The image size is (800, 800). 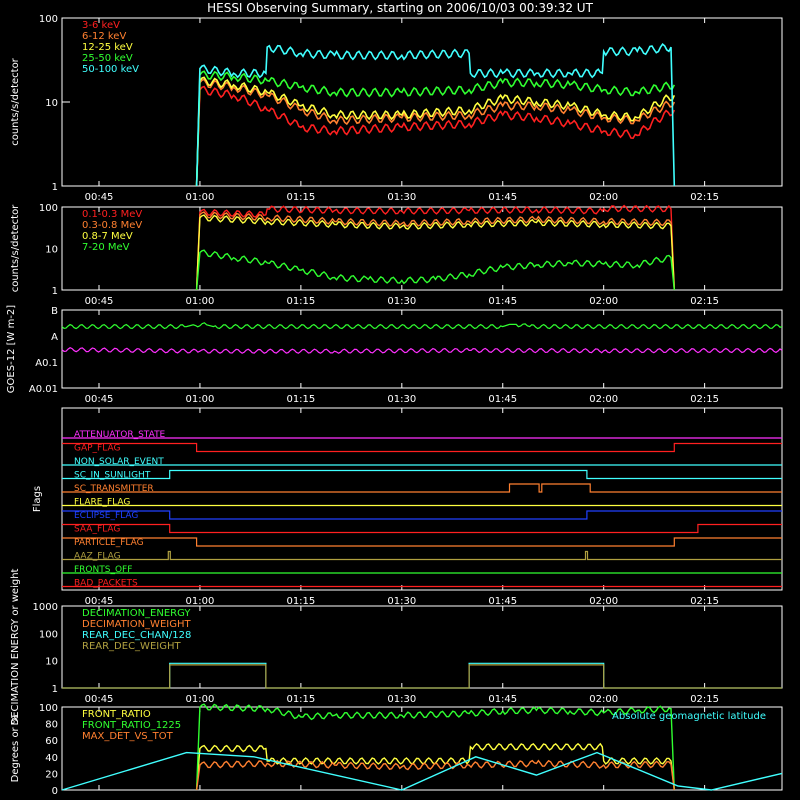 What do you see at coordinates (110, 69) in the screenshot?
I see `legend-entry: 50-100 keV` at bounding box center [110, 69].